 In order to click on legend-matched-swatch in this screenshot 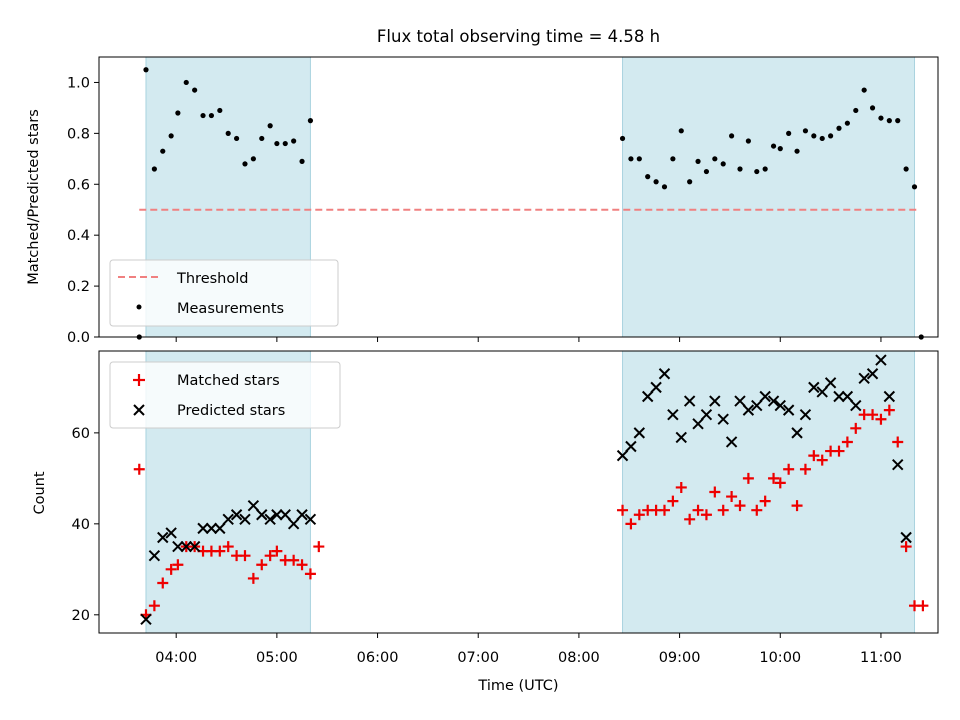, I will do `click(139, 380)`.